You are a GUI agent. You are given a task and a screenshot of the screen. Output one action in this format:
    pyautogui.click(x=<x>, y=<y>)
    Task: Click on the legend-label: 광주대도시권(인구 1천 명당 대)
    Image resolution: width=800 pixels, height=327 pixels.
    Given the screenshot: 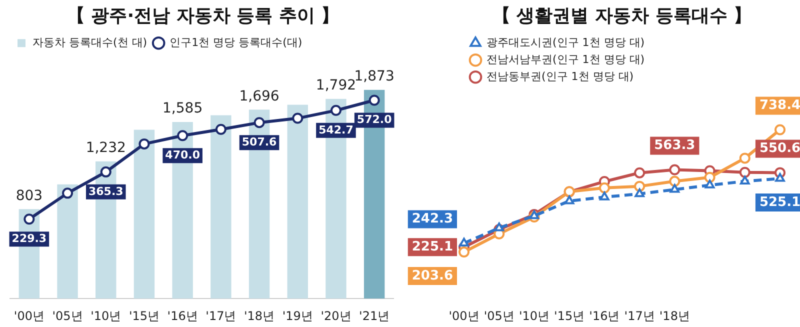 What is the action you would take?
    pyautogui.click(x=565, y=42)
    